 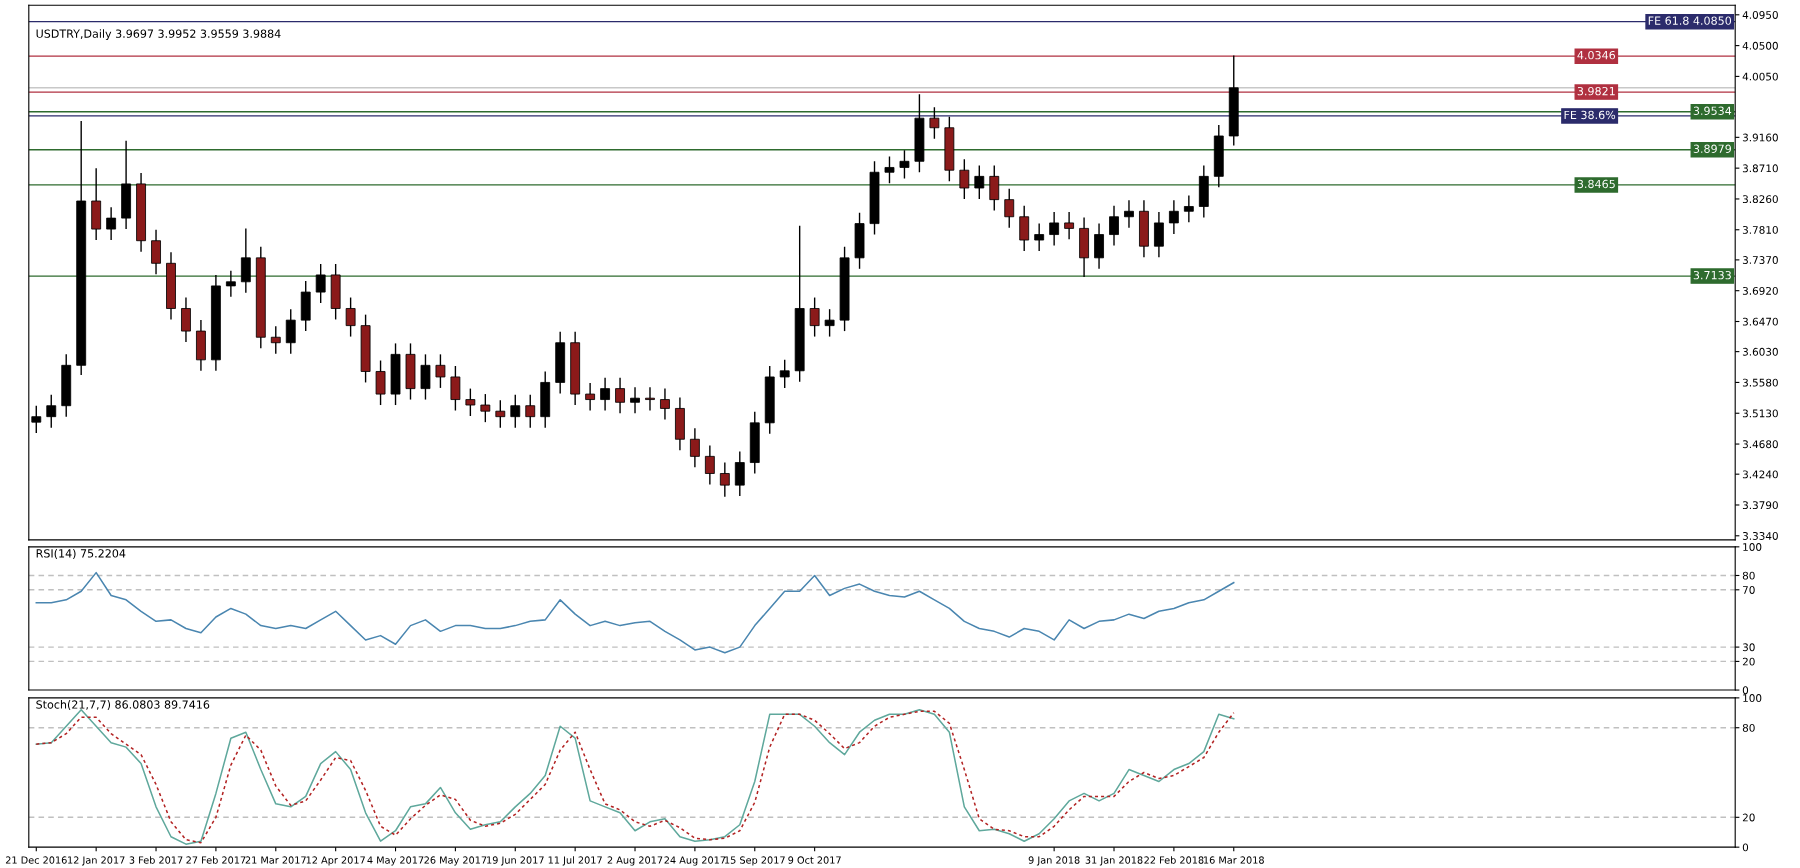 What do you see at coordinates (1760, 351) in the screenshot?
I see `y-tick-label: 3.6030` at bounding box center [1760, 351].